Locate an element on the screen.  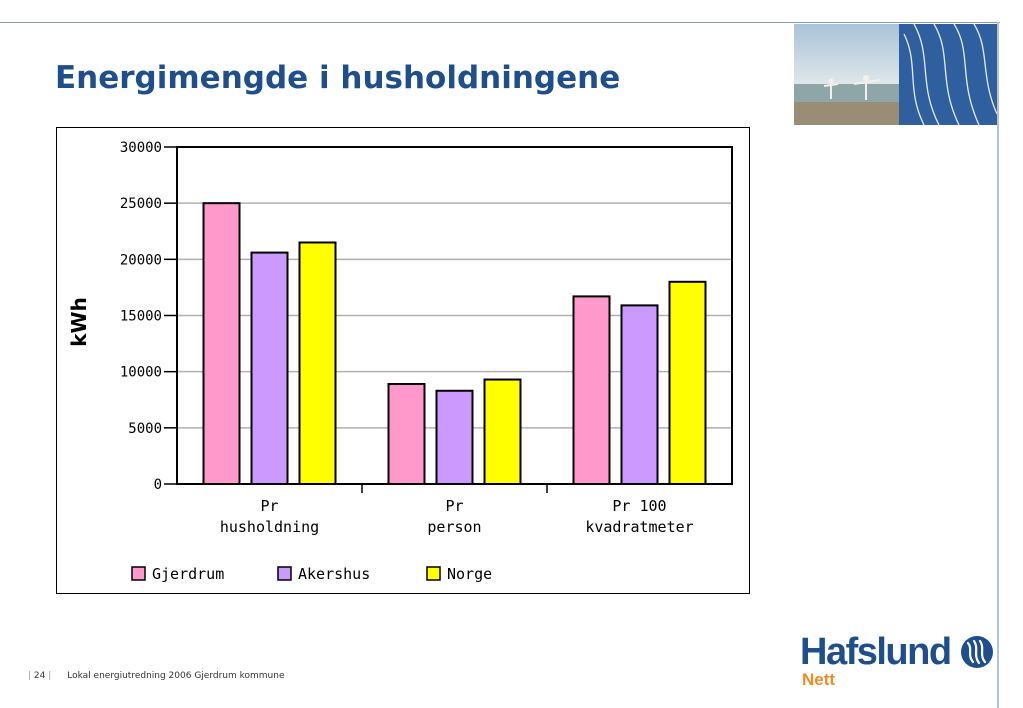
y-tick-label: 10000 is located at coordinates (141, 373).